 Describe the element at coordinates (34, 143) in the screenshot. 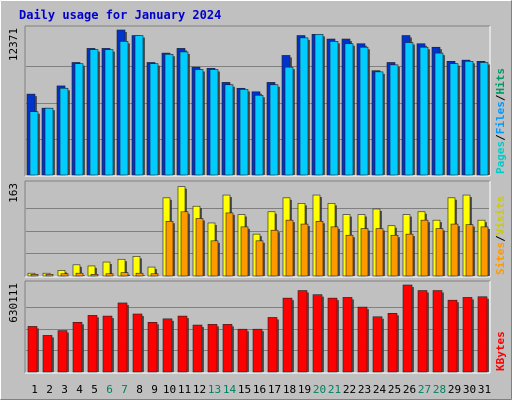

I see `bar-files-1-body` at that location.